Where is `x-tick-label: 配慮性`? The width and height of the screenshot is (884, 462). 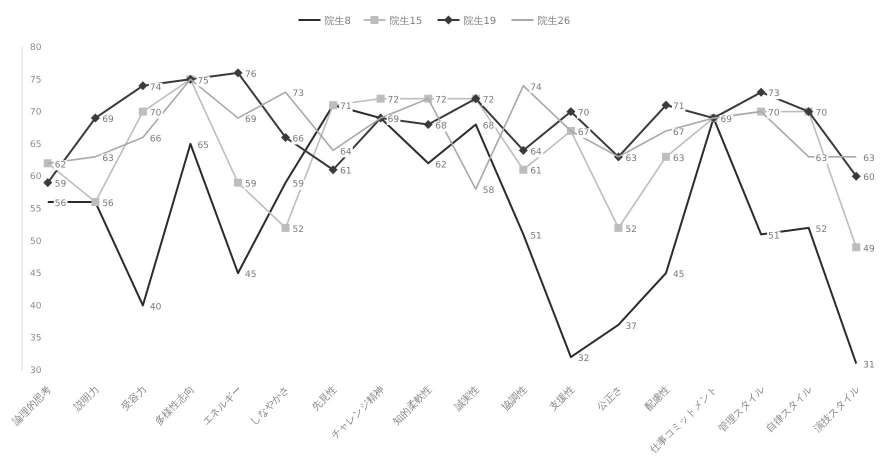
x-tick-label: 配慮性 is located at coordinates (657, 399).